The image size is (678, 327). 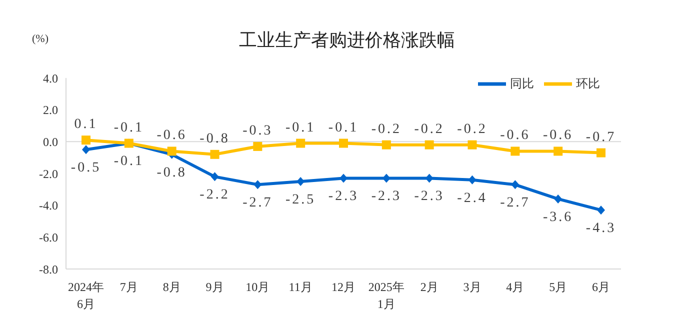 What do you see at coordinates (86, 124) in the screenshot?
I see `data-label: 0.1` at bounding box center [86, 124].